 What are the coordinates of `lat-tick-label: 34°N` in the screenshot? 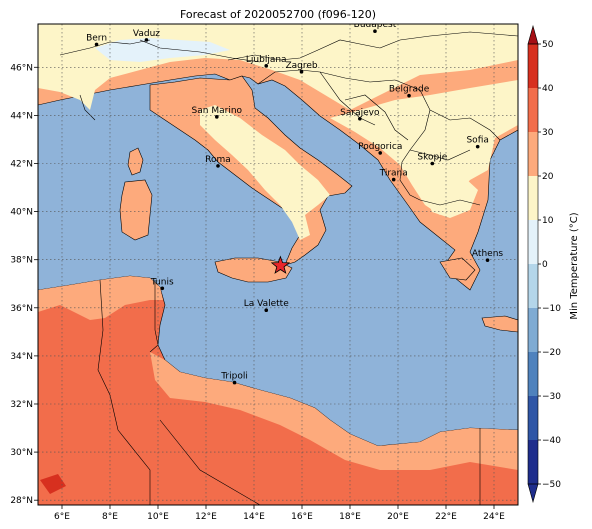 It's located at (21, 357).